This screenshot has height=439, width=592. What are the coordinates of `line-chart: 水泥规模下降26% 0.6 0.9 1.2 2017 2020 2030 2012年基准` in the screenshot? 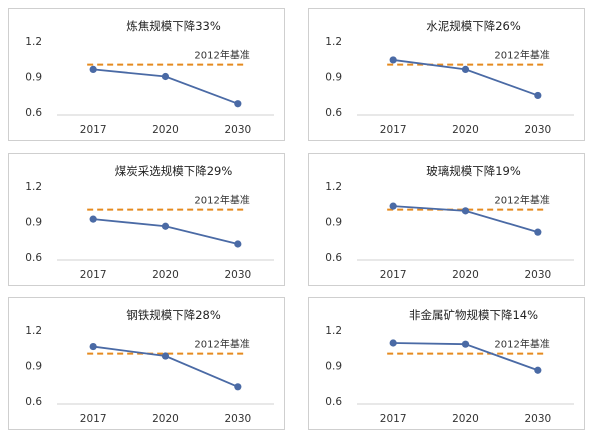 It's located at (449, 77).